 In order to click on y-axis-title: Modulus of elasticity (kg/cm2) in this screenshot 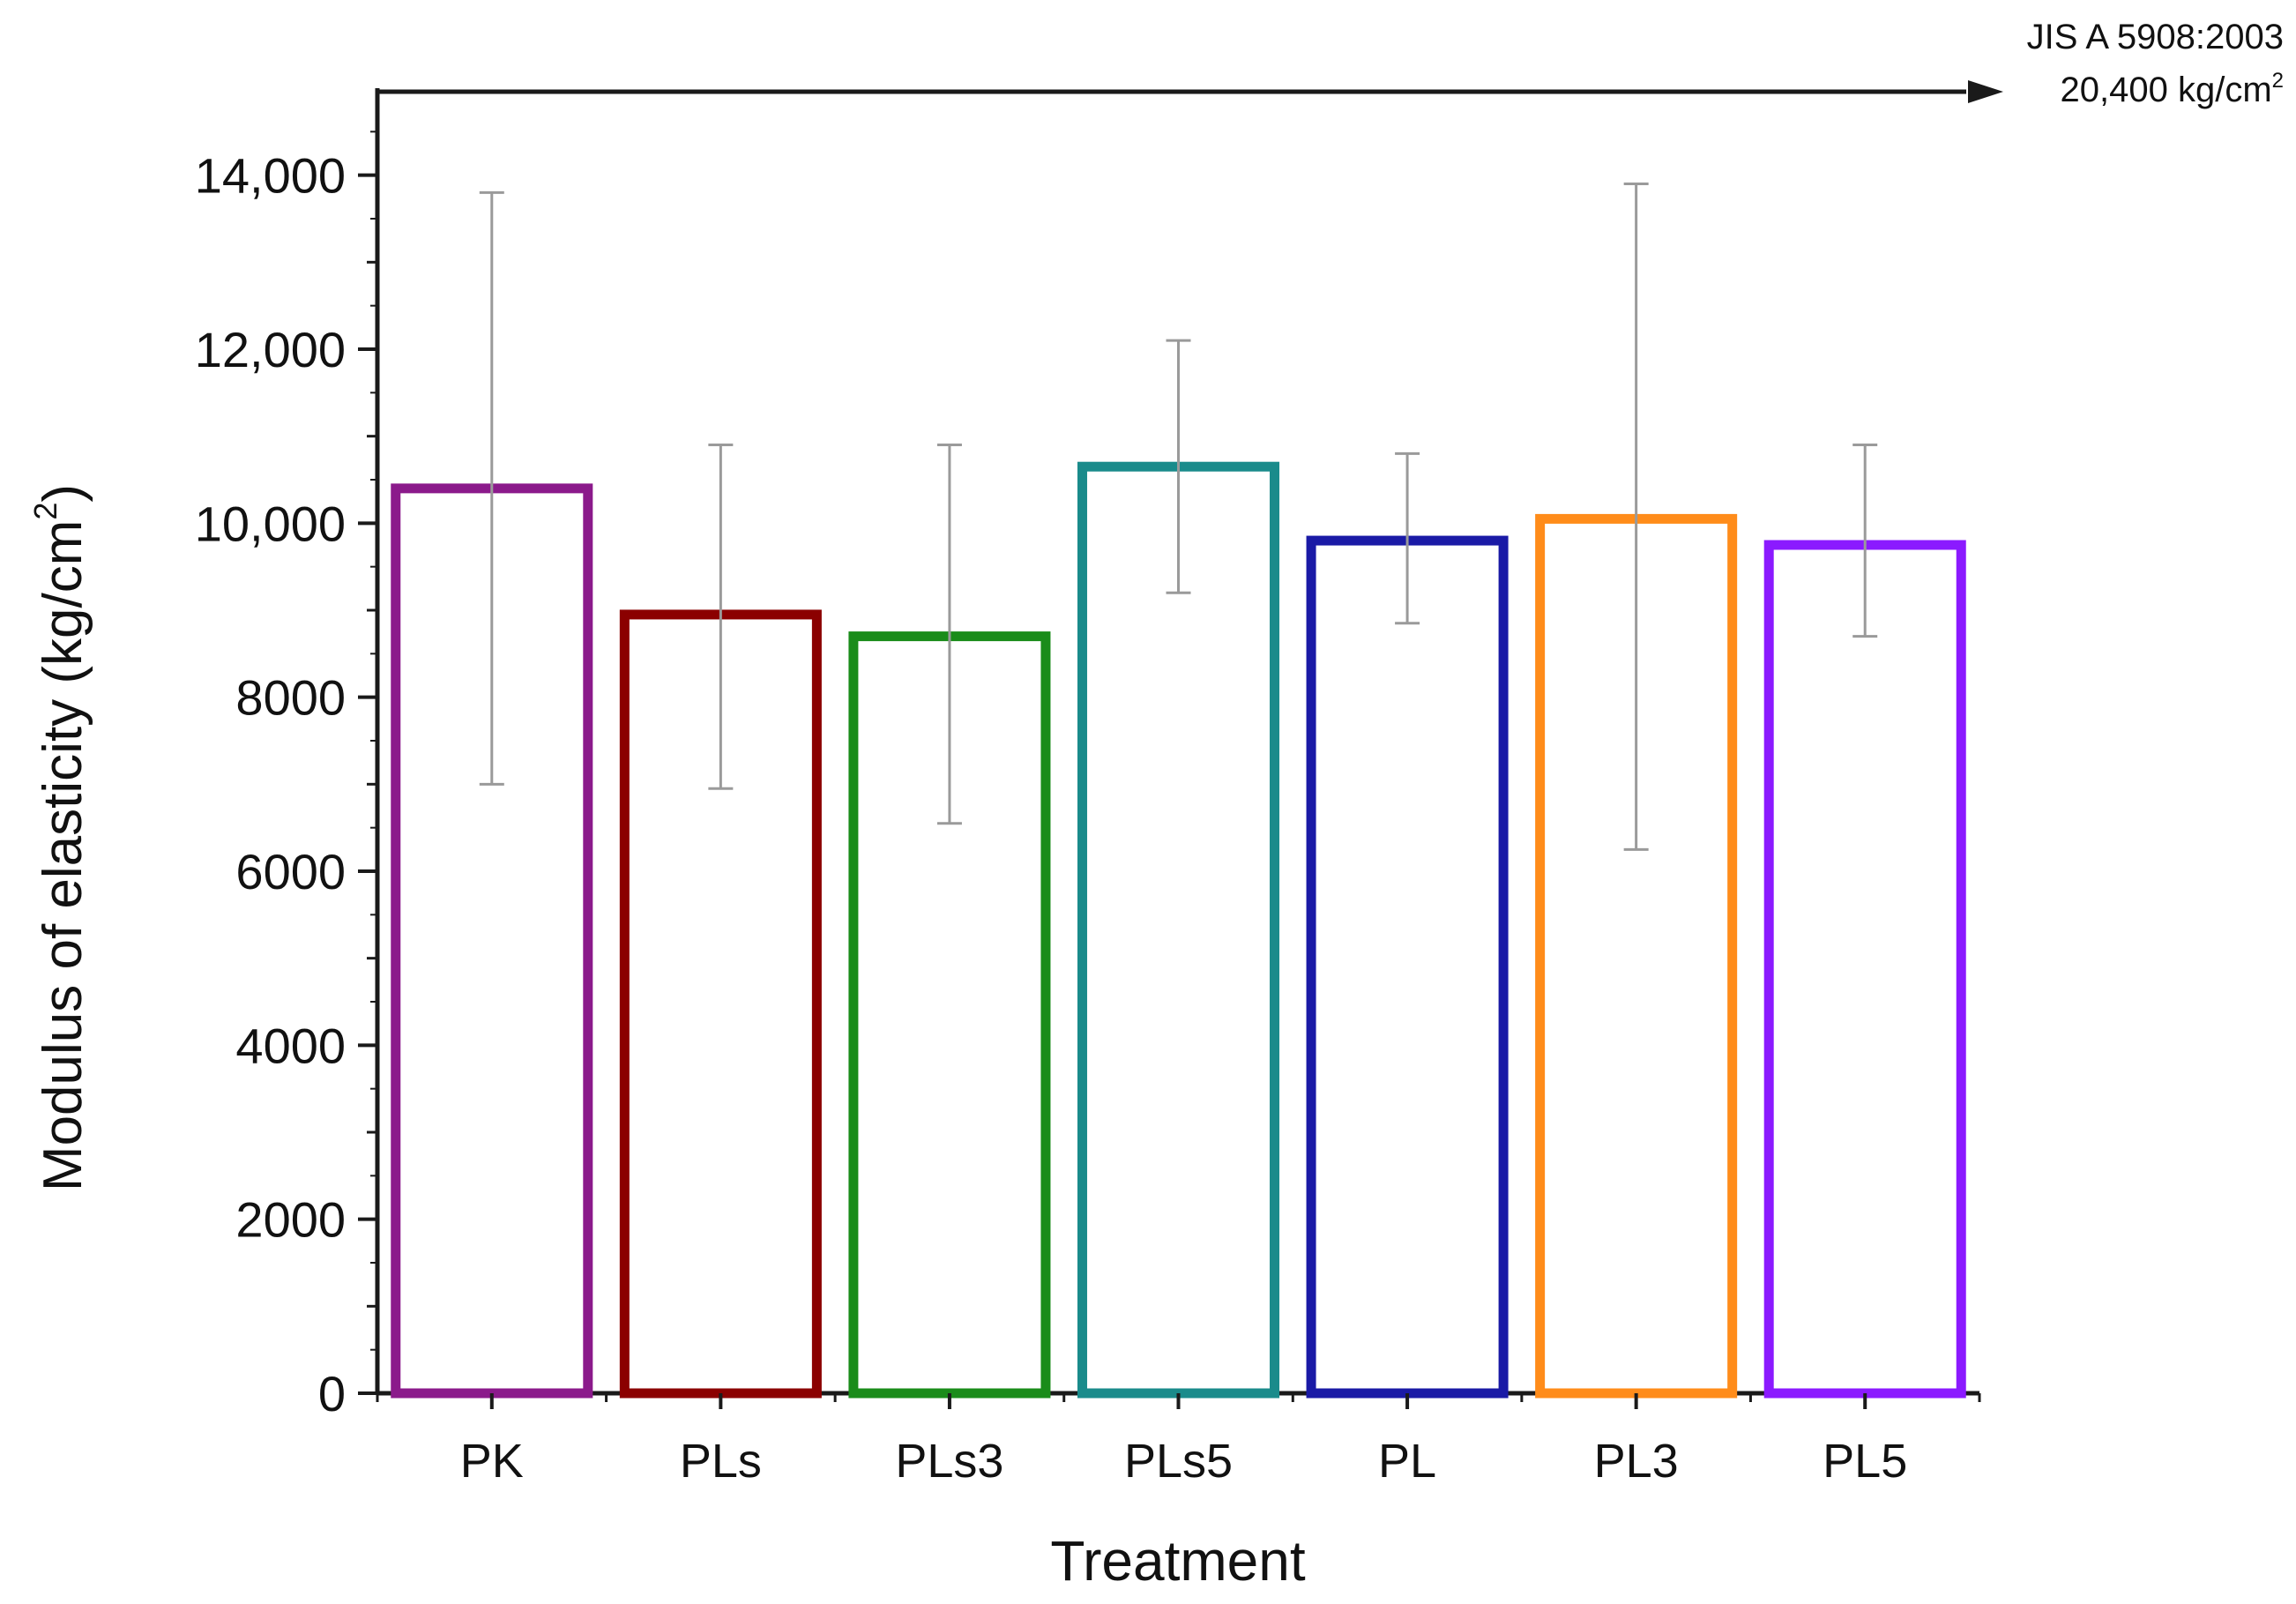, I will do `click(60, 838)`.